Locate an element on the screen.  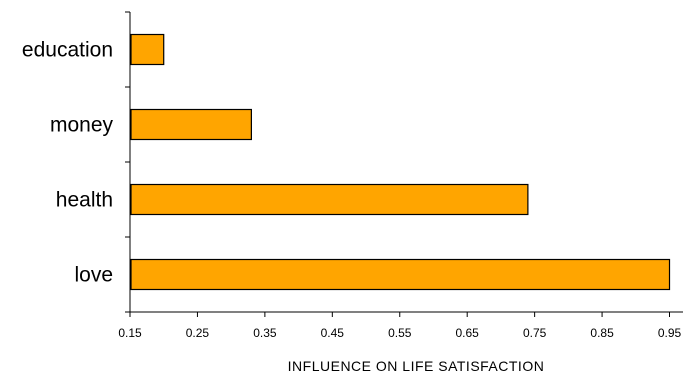
bar-money is located at coordinates (191, 124).